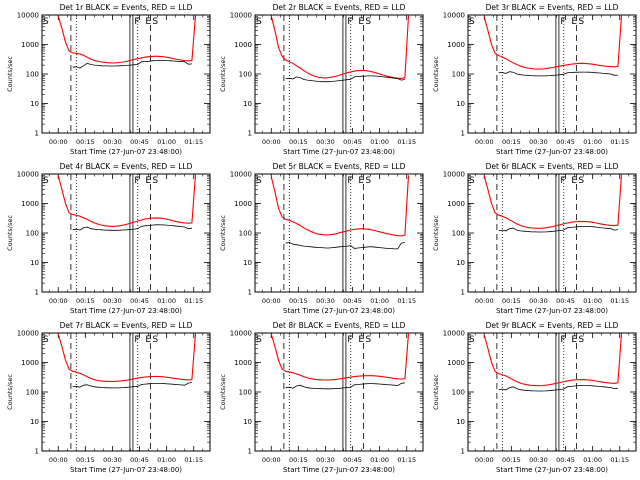 The height and width of the screenshot is (480, 640). I want to click on chart-title: Det 1r BLACK = Events, RED = LLD, so click(126, 7).